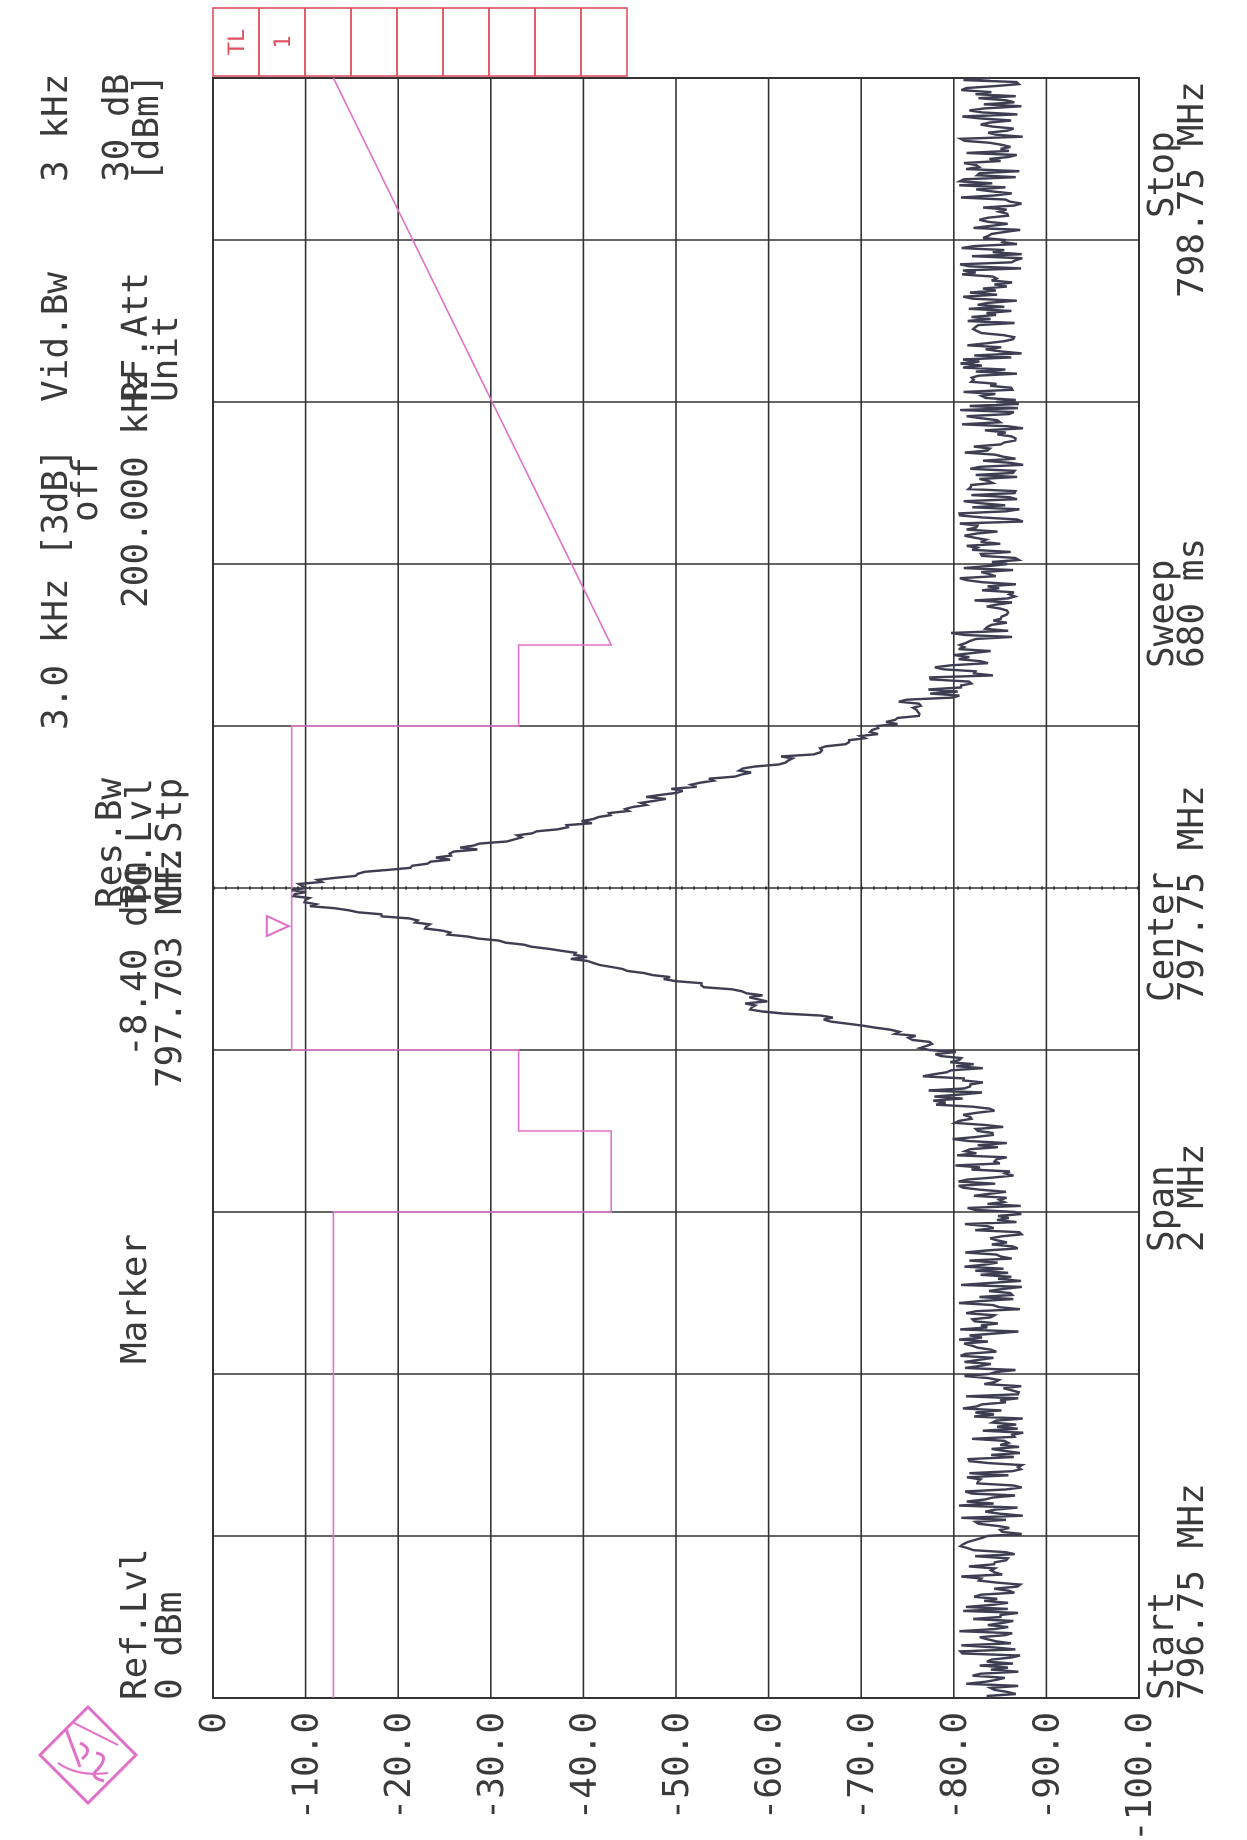  What do you see at coordinates (213, 1723) in the screenshot?
I see `y-tick-label: 0` at bounding box center [213, 1723].